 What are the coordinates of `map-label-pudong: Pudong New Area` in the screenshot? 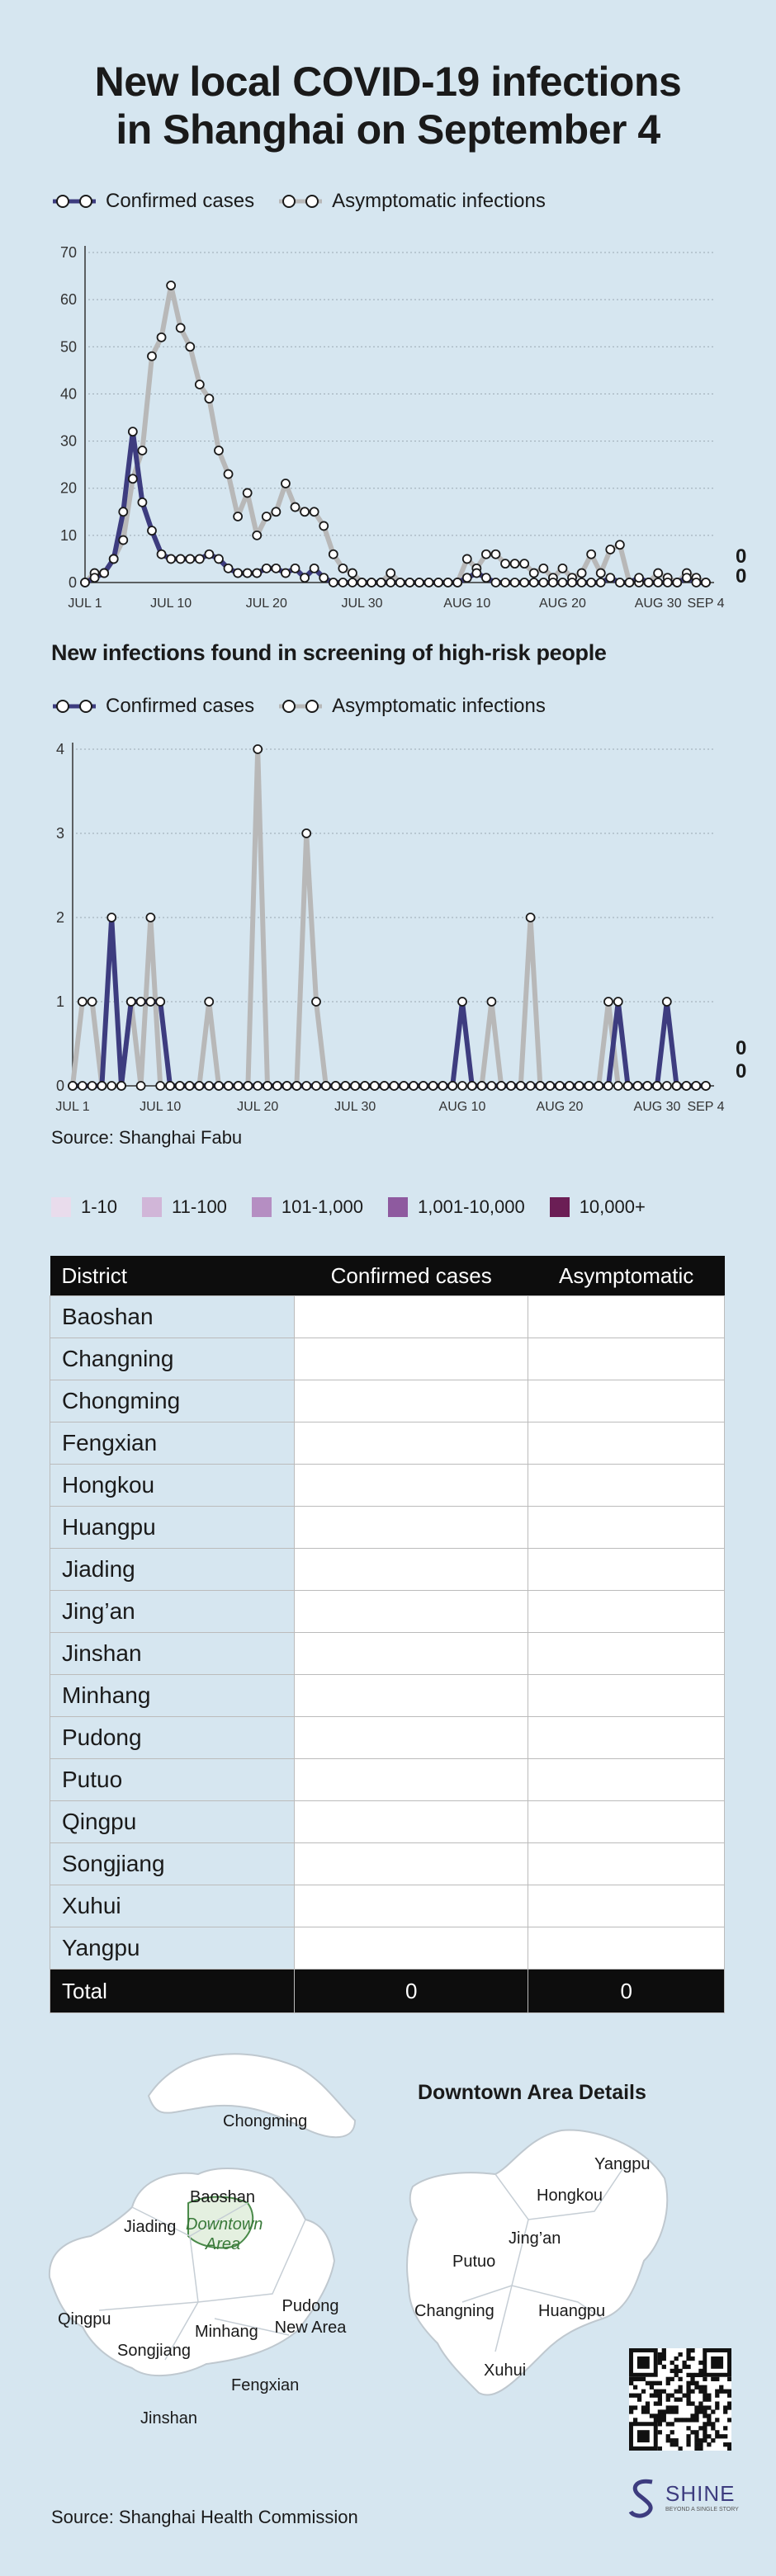 It's located at (310, 2317).